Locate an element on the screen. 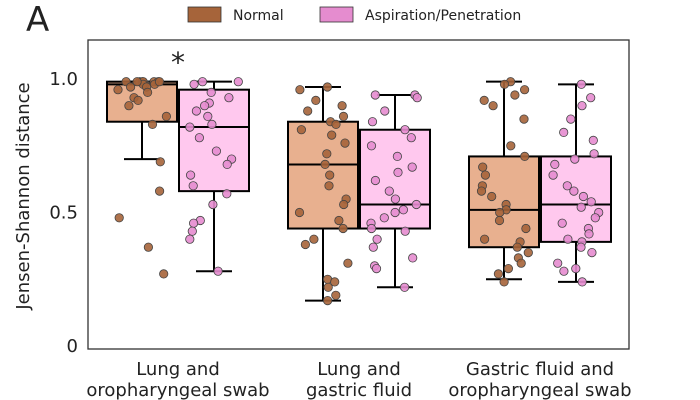 The width and height of the screenshot is (700, 400). category-label: Gastric fluid and is located at coordinates (540, 369).